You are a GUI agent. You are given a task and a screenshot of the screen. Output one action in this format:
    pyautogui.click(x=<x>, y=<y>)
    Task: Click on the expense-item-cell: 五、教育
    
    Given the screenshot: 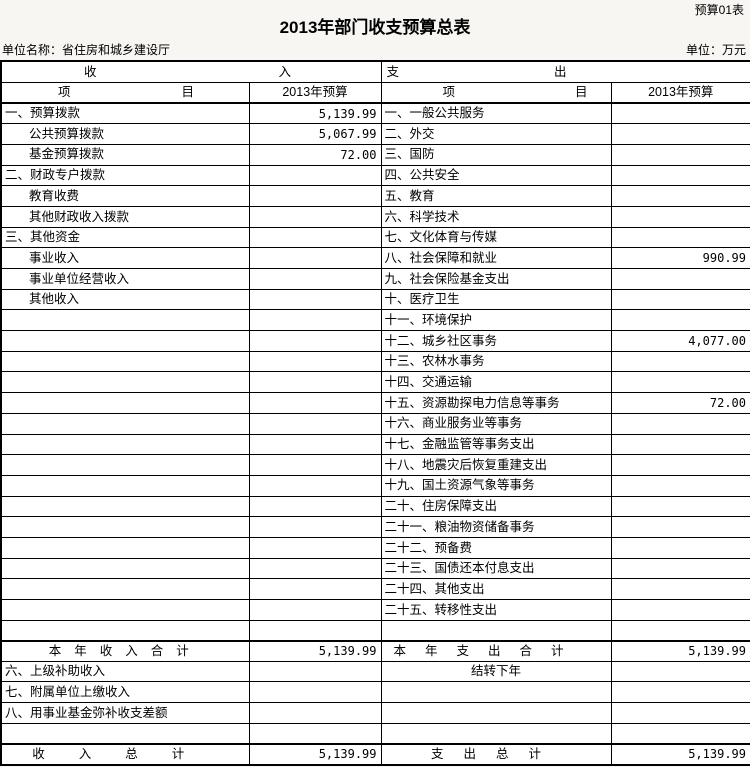 What is the action you would take?
    pyautogui.click(x=496, y=196)
    